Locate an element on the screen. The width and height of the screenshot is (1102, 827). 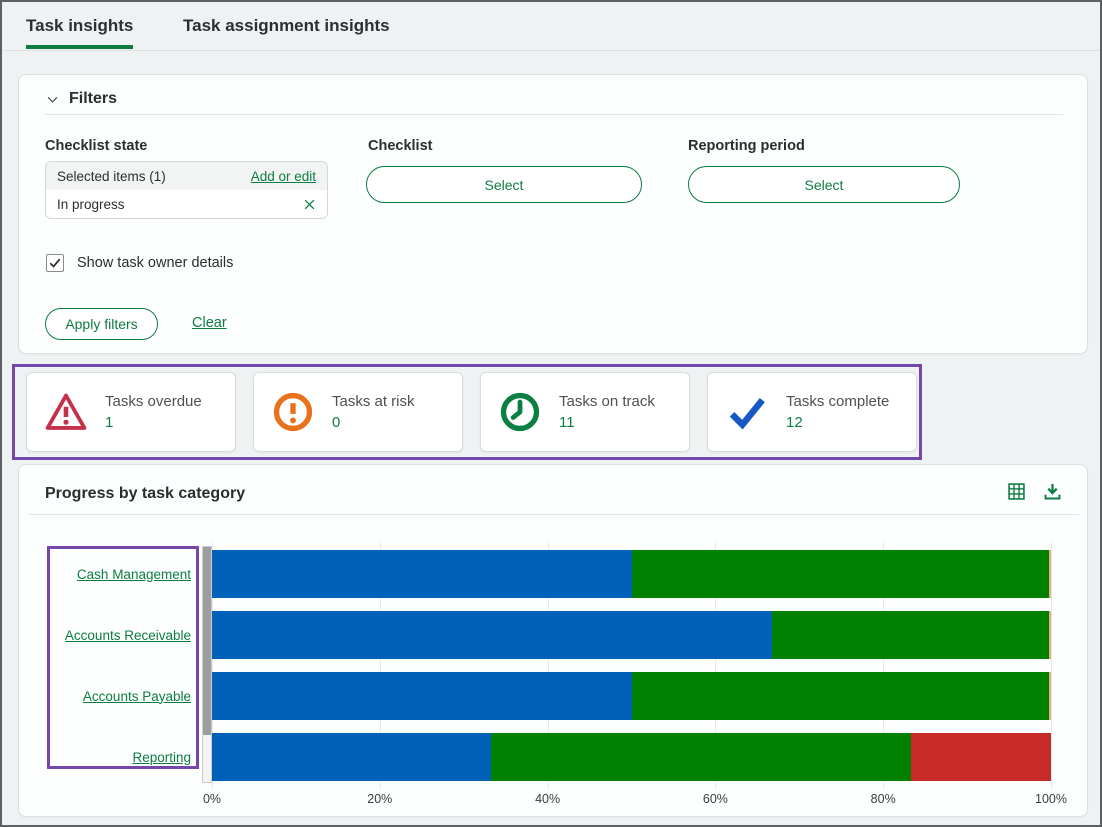
tab-bar: Task insights Task assignment insights is located at coordinates (551, 26).